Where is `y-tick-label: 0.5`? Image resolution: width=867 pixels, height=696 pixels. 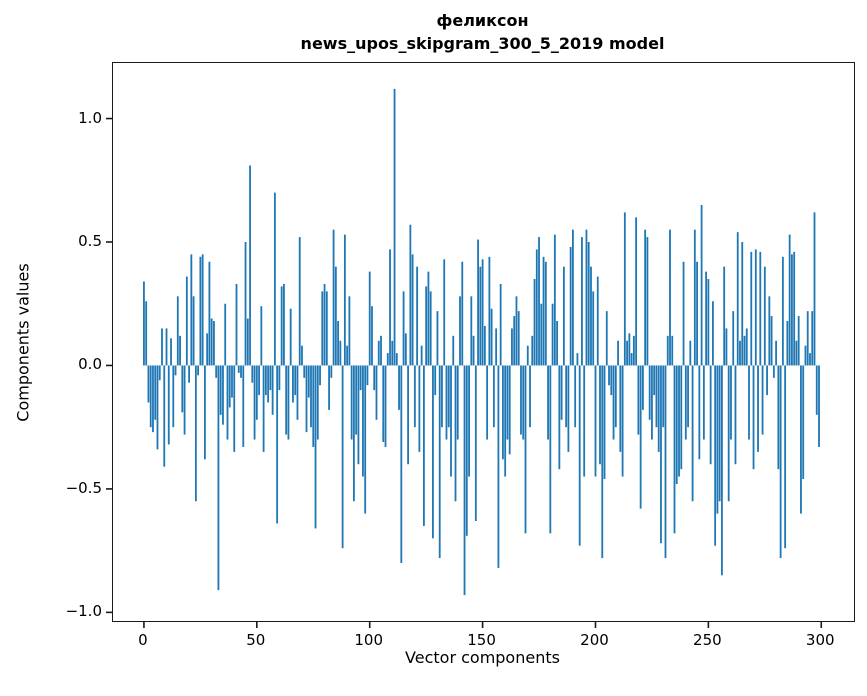 y-tick-label: 0.5 is located at coordinates (90, 241).